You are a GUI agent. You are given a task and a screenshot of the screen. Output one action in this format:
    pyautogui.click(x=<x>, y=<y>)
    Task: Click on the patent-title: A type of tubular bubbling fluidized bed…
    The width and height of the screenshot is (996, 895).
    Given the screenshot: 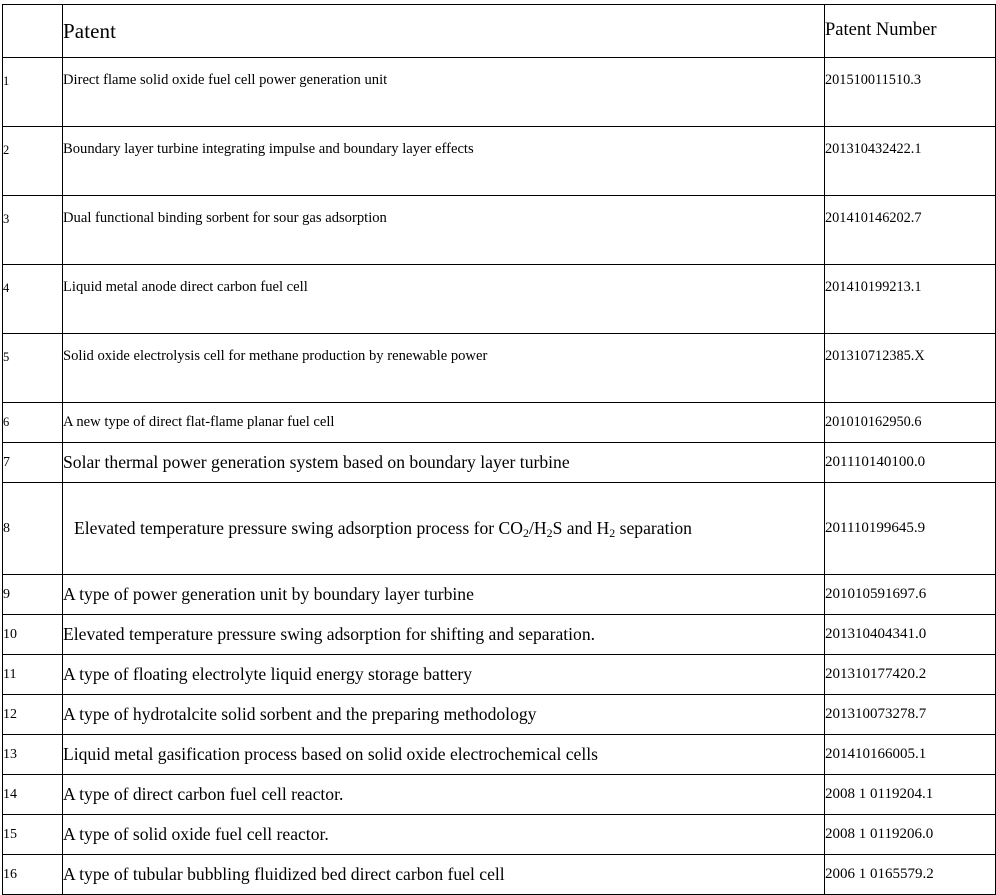 What is the action you would take?
    pyautogui.click(x=443, y=874)
    